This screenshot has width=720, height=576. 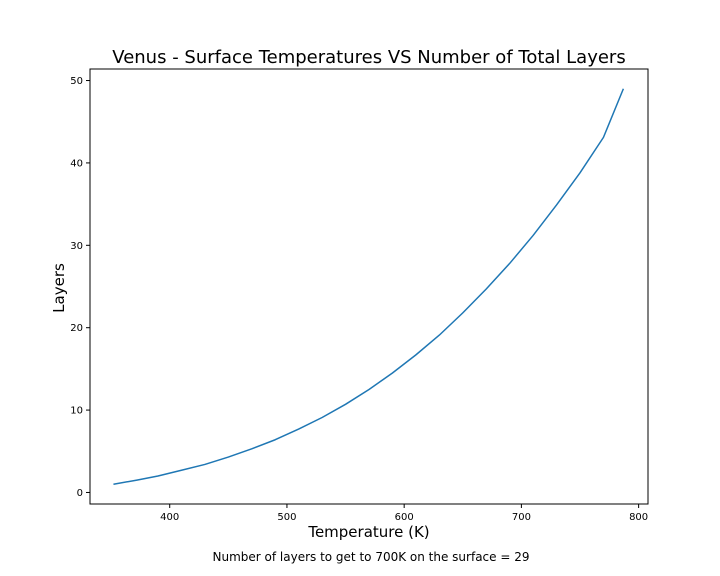 What do you see at coordinates (59, 288) in the screenshot?
I see `y-axis-label: Layers` at bounding box center [59, 288].